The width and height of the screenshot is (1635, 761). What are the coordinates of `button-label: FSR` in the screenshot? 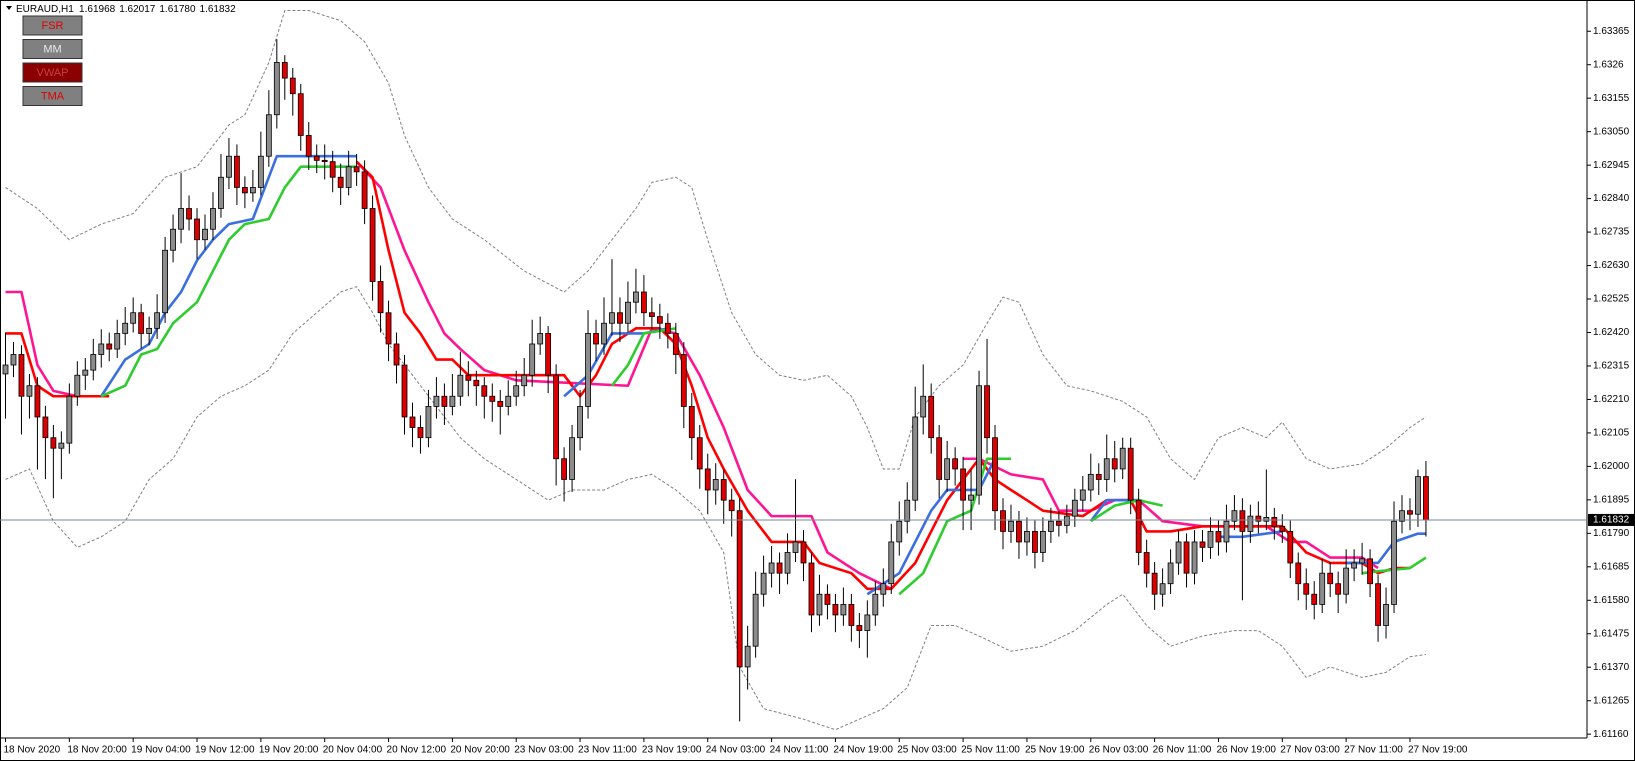 It's located at (53, 26).